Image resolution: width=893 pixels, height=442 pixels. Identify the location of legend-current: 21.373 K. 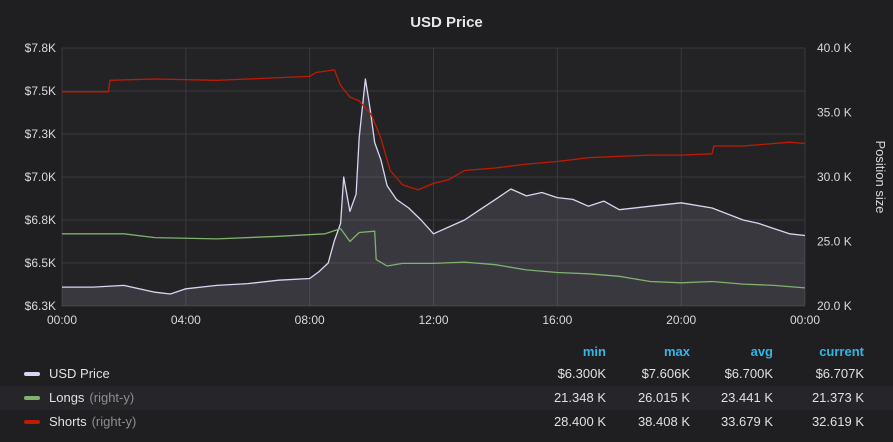
(837, 397).